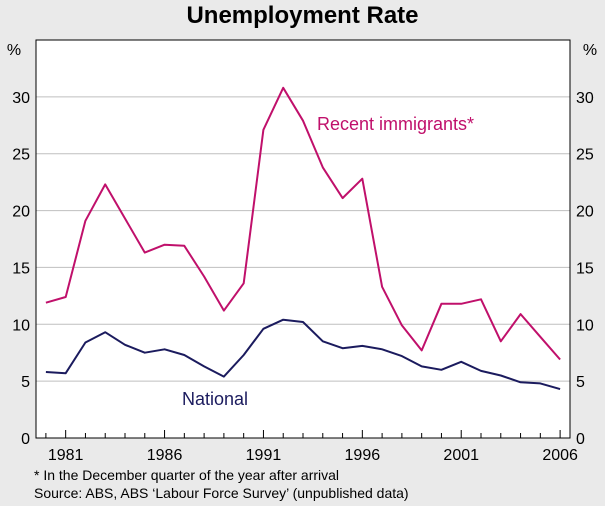 The height and width of the screenshot is (506, 605). What do you see at coordinates (311, 447) in the screenshot?
I see `x-axis: 1981 1986 1991 1996 2001 2006` at bounding box center [311, 447].